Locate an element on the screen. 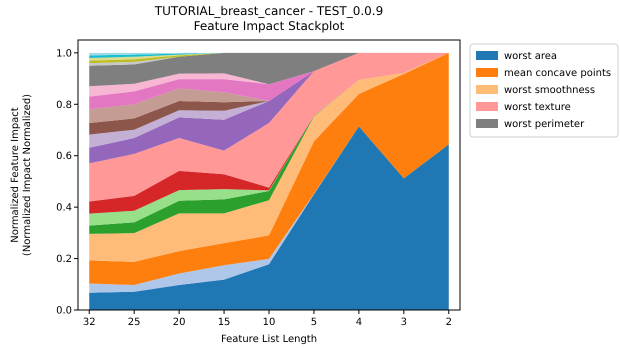 This screenshot has height=348, width=620. legend-label: worst texture is located at coordinates (537, 107).